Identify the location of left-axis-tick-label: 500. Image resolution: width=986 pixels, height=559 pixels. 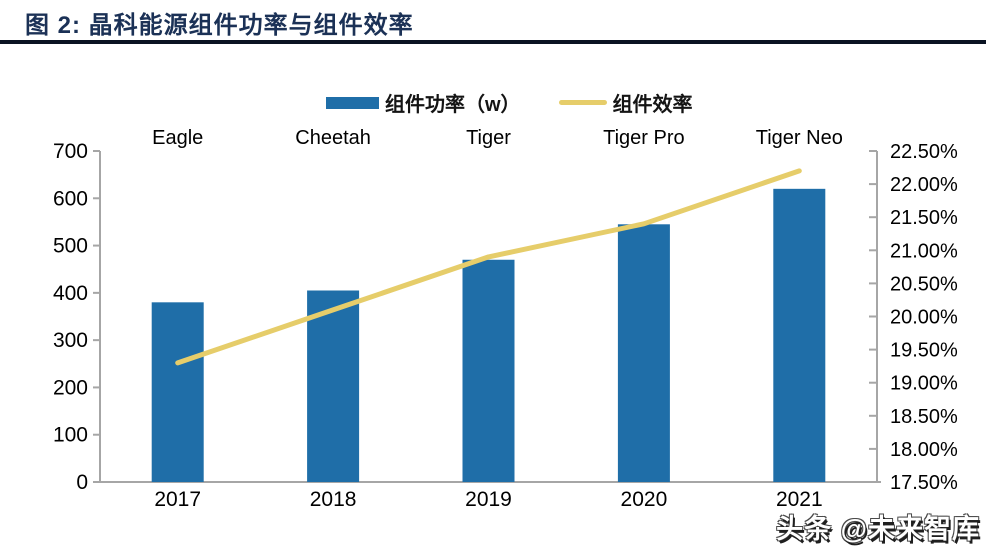
(70, 246).